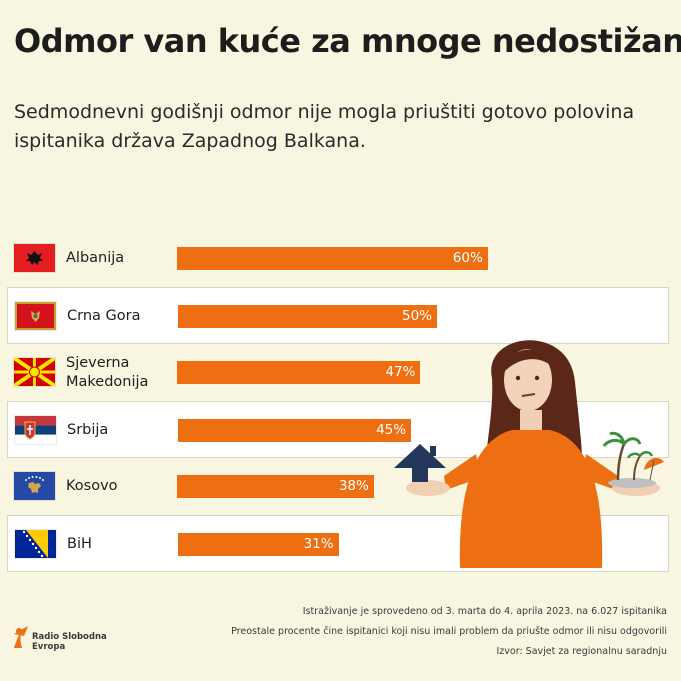 This screenshot has height=681, width=681. Describe the element at coordinates (275, 486) in the screenshot. I see `bar: 38%` at that location.